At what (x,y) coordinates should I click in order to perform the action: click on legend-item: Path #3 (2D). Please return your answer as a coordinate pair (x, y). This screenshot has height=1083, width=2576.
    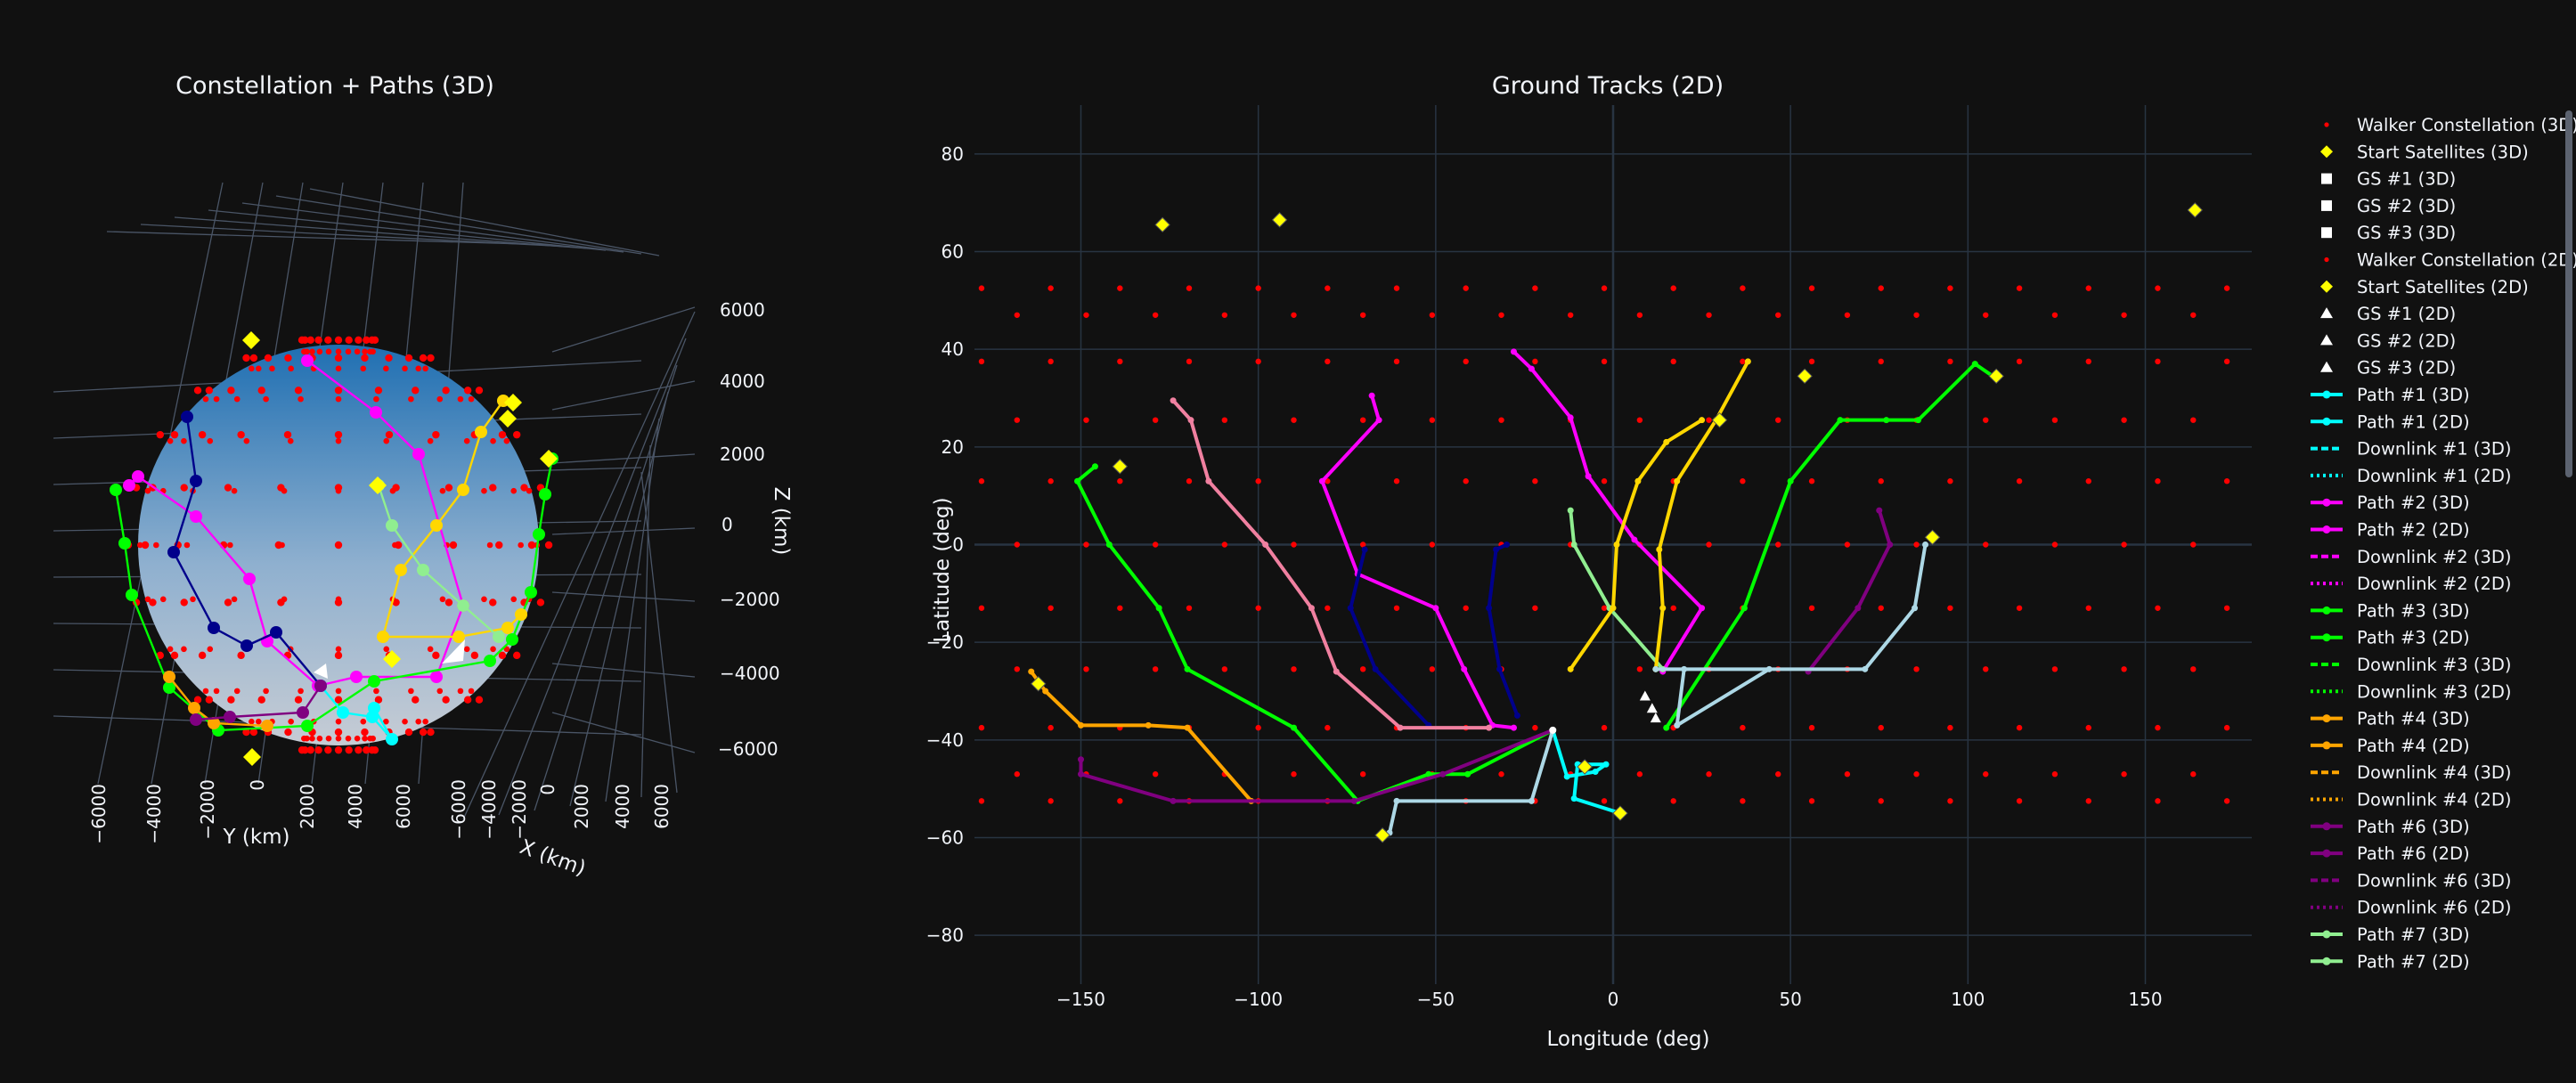
    Looking at the image, I should click on (2391, 638).